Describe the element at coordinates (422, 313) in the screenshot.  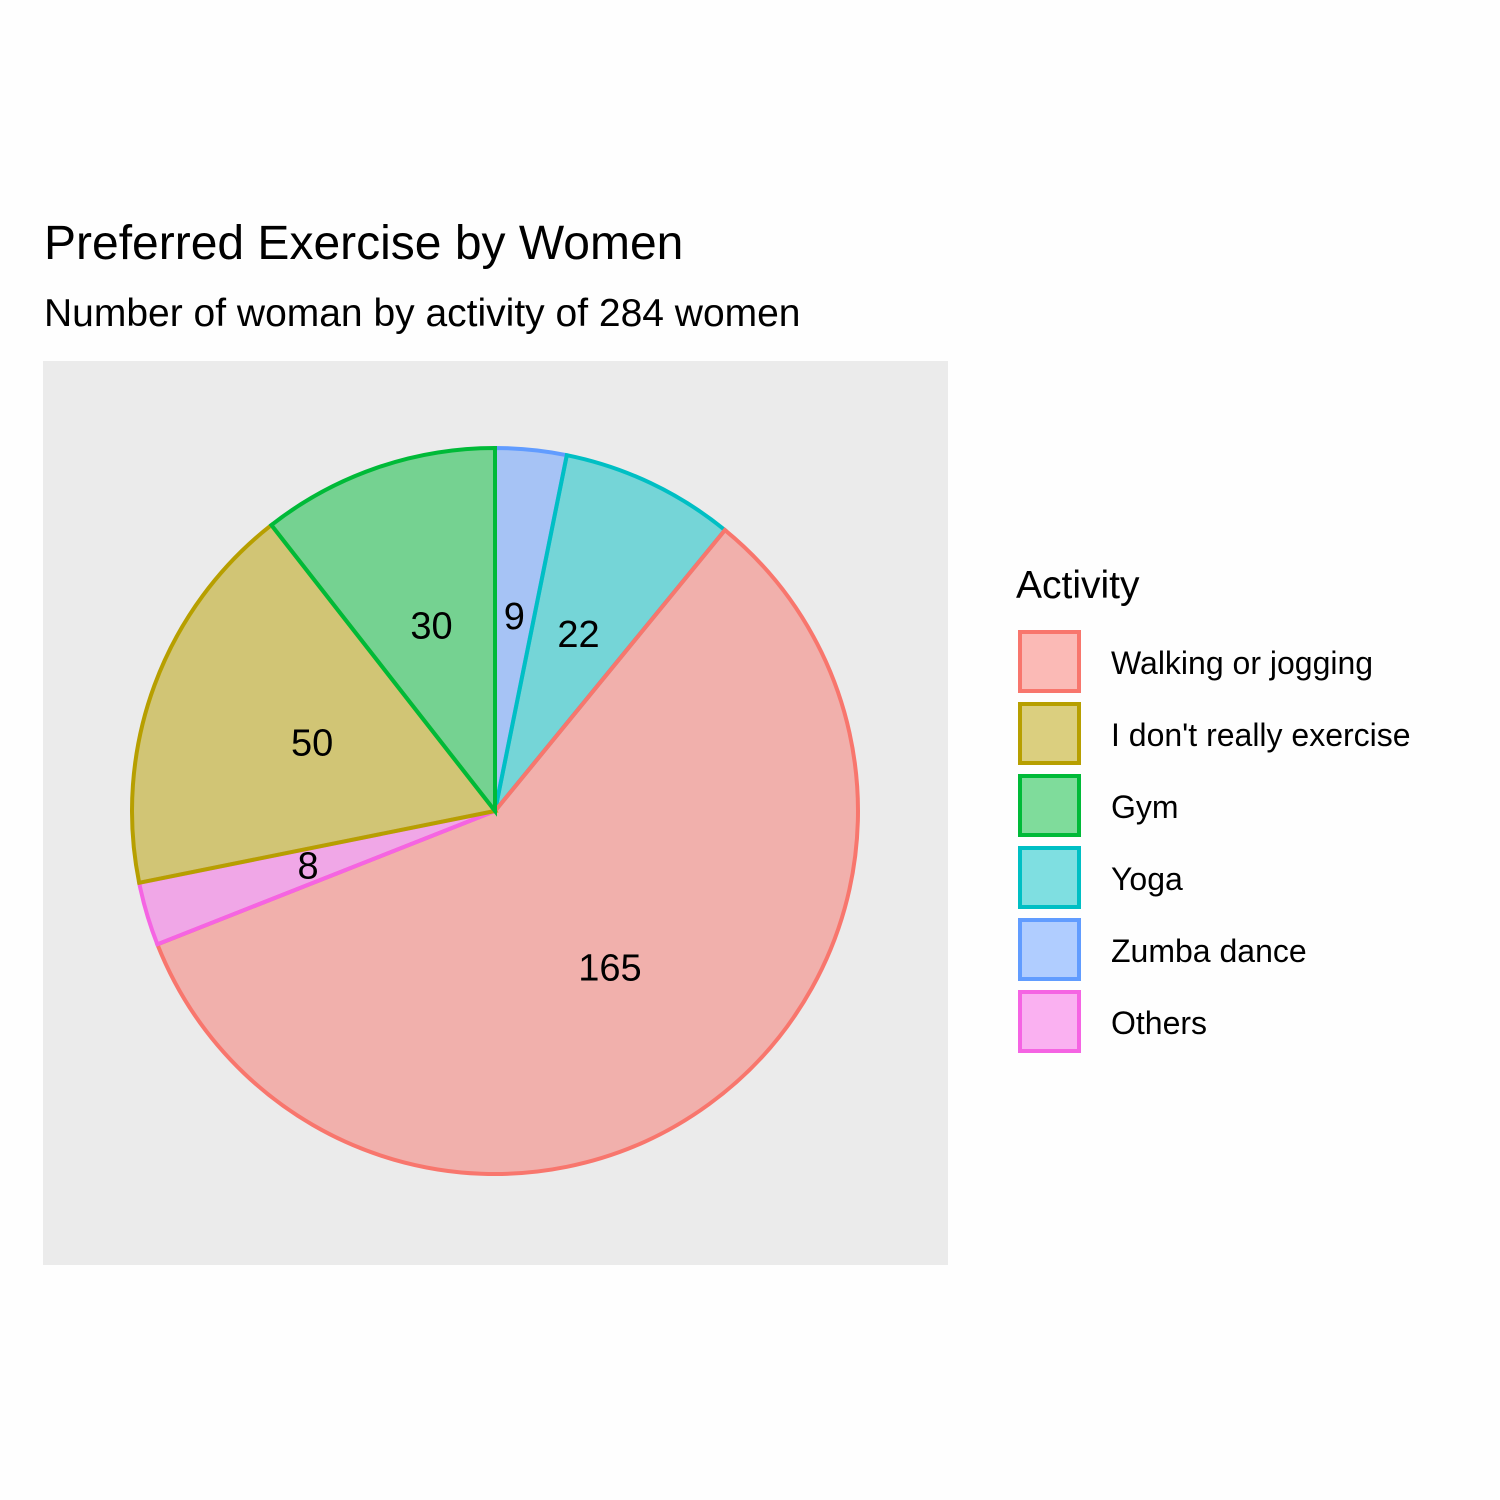
I see `chart-subtitle: Number of woman by activity of 284 women` at that location.